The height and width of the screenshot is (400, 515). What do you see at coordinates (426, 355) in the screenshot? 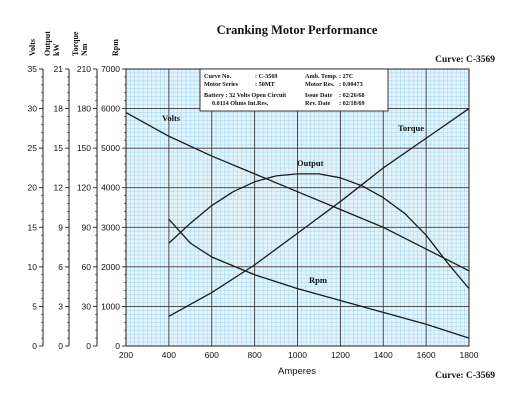
I see `x-tick-label: 1600` at bounding box center [426, 355].